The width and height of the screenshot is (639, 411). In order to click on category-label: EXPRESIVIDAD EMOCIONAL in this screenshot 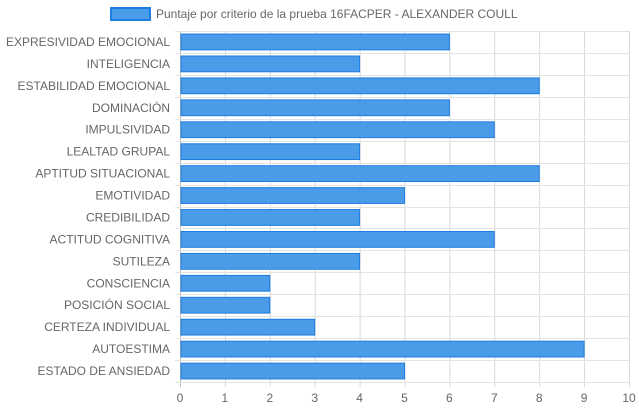, I will do `click(88, 42)`.